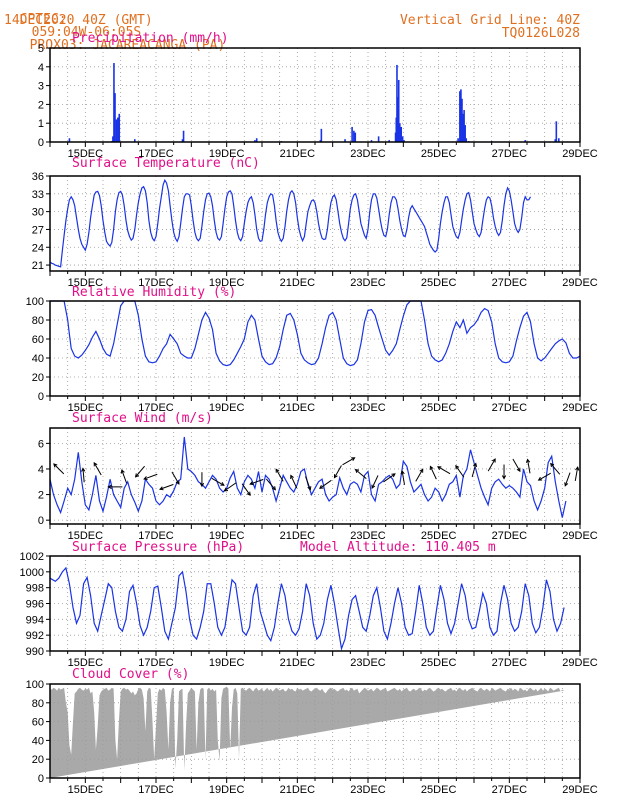 This screenshot has width=618, height=800. Describe the element at coordinates (142, 418) in the screenshot. I see `panel-title: Surface Wind (m/s)` at that location.